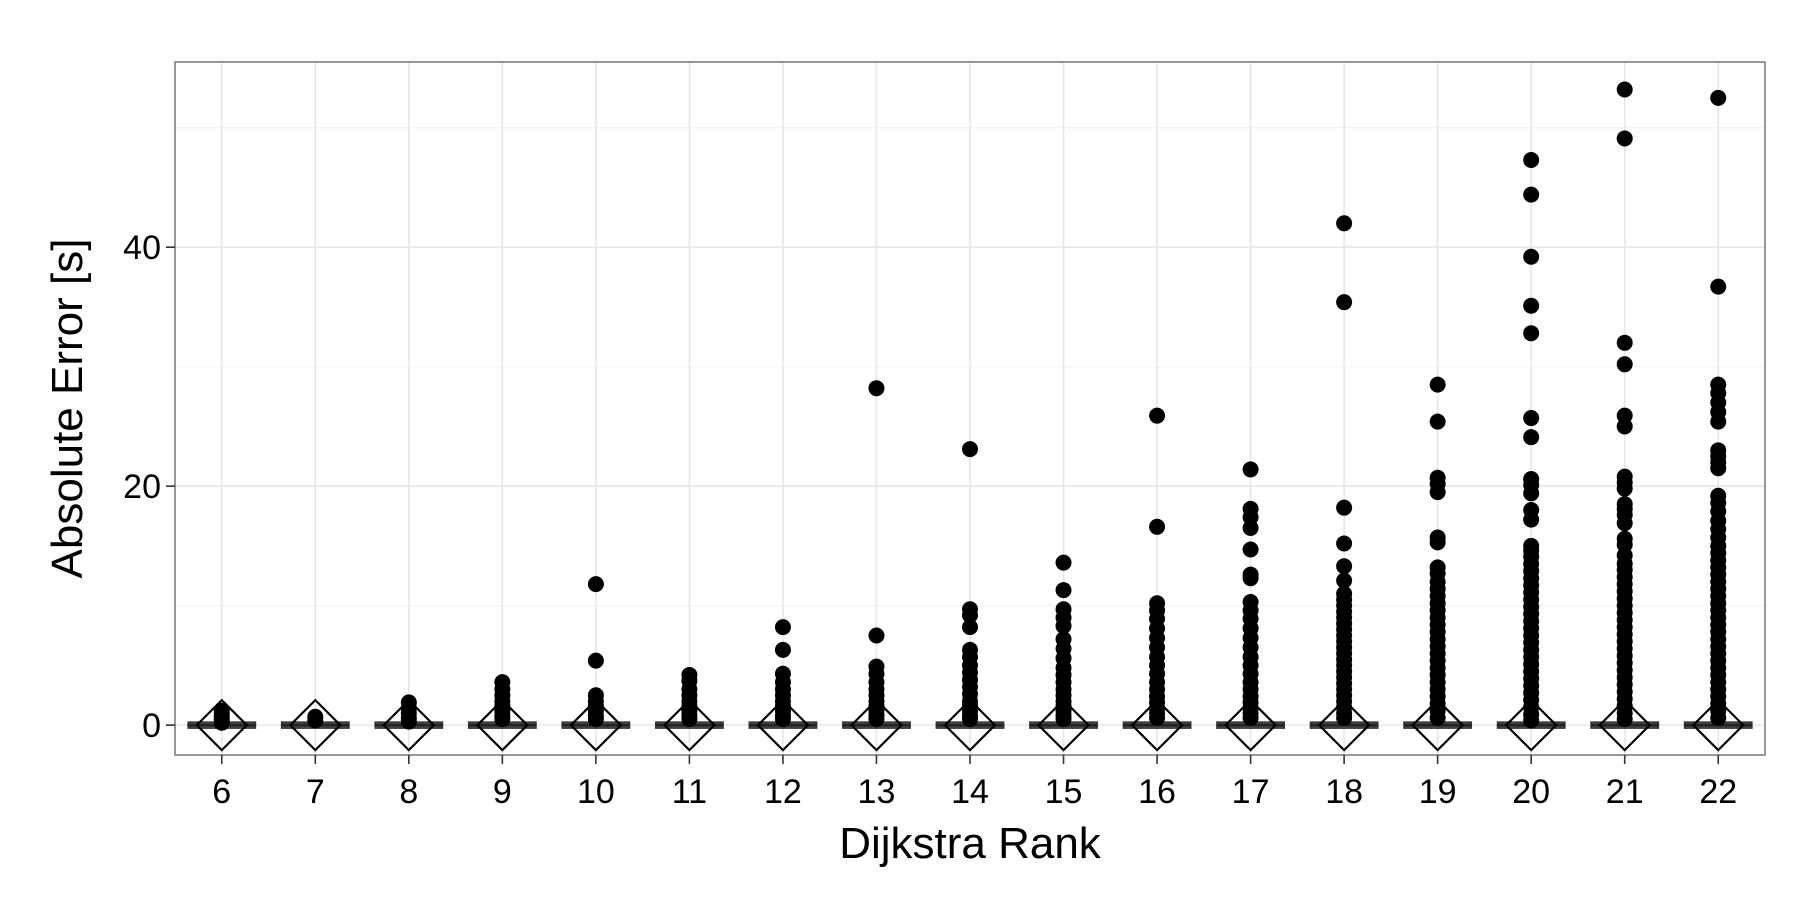  What do you see at coordinates (1064, 792) in the screenshot?
I see `x-tick-label: 15` at bounding box center [1064, 792].